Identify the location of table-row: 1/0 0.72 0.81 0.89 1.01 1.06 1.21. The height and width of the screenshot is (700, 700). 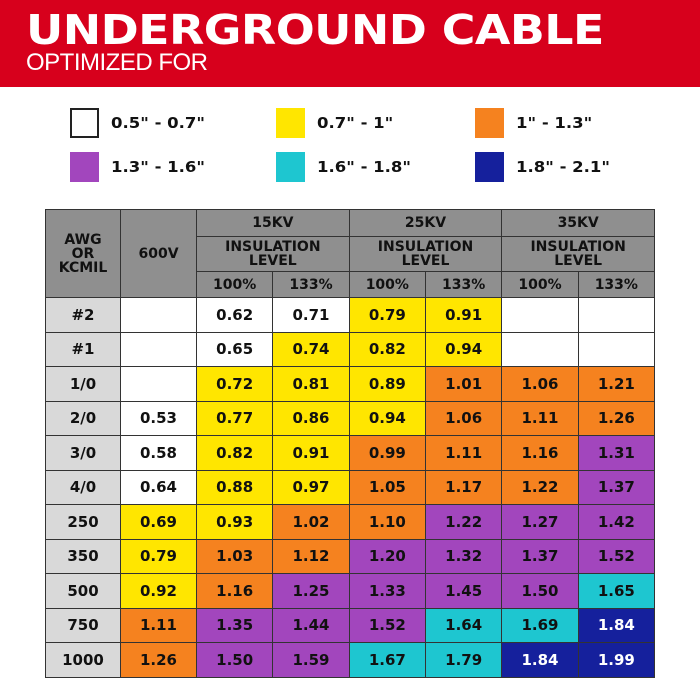
(350, 384).